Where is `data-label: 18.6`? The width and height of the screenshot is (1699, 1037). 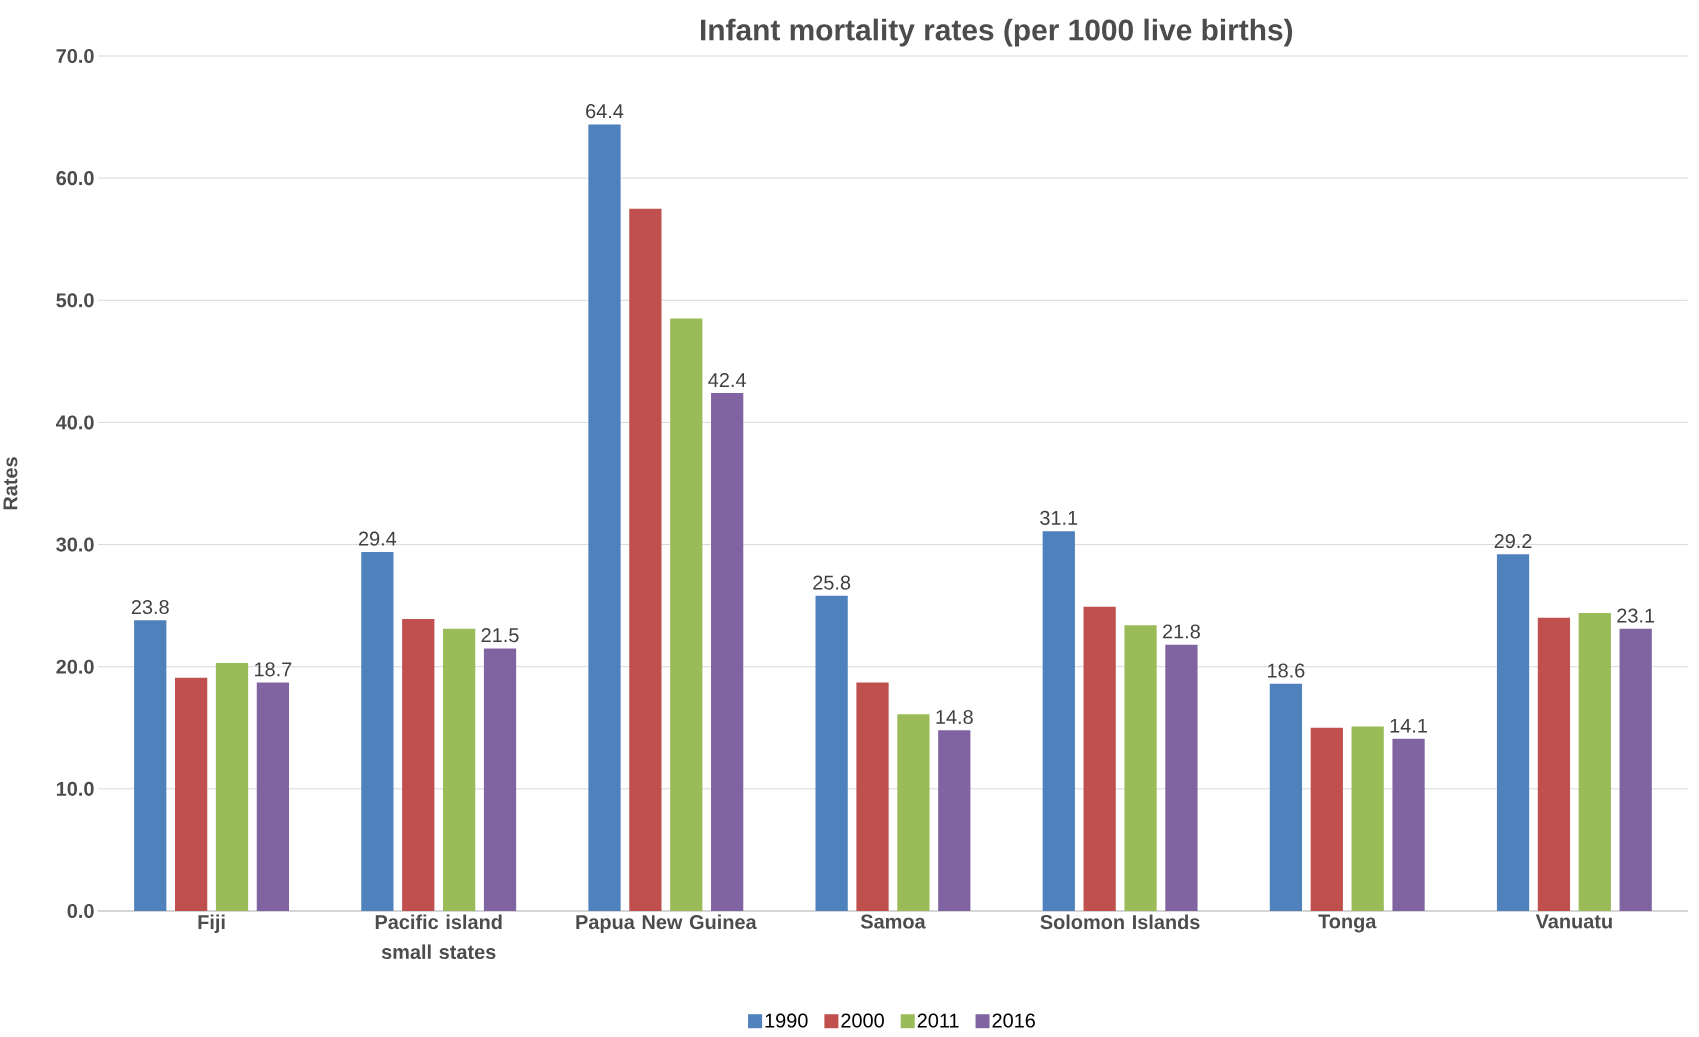 data-label: 18.6 is located at coordinates (1286, 670).